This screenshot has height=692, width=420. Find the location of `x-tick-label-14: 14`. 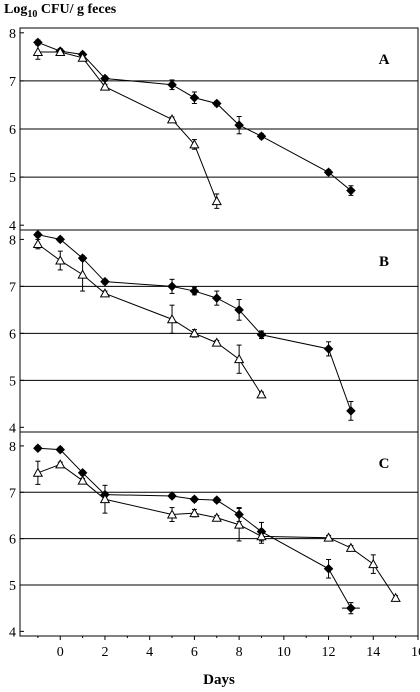

x-tick-label-14: 14 is located at coordinates (373, 652).